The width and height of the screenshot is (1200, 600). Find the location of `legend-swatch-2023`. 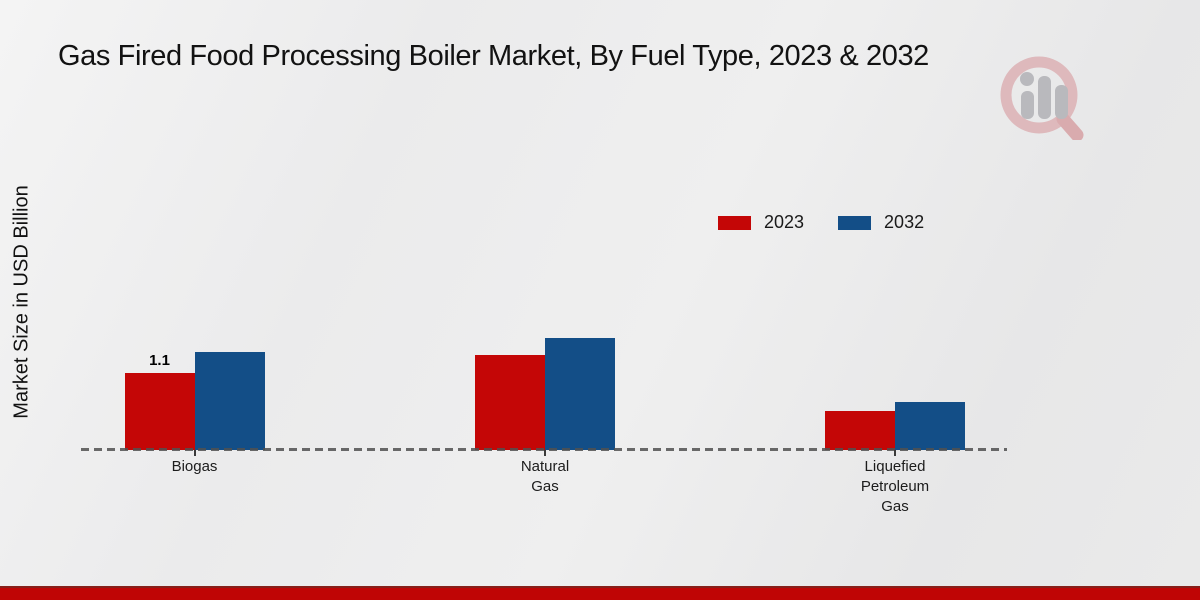

legend-swatch-2023 is located at coordinates (734, 222).